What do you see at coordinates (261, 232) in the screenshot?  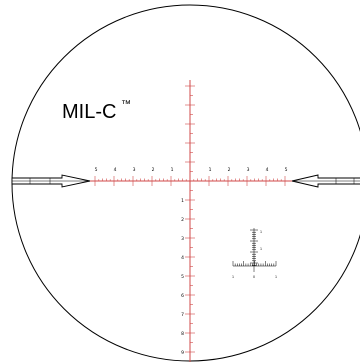 I see `grid-v-label-top: 1` at bounding box center [261, 232].